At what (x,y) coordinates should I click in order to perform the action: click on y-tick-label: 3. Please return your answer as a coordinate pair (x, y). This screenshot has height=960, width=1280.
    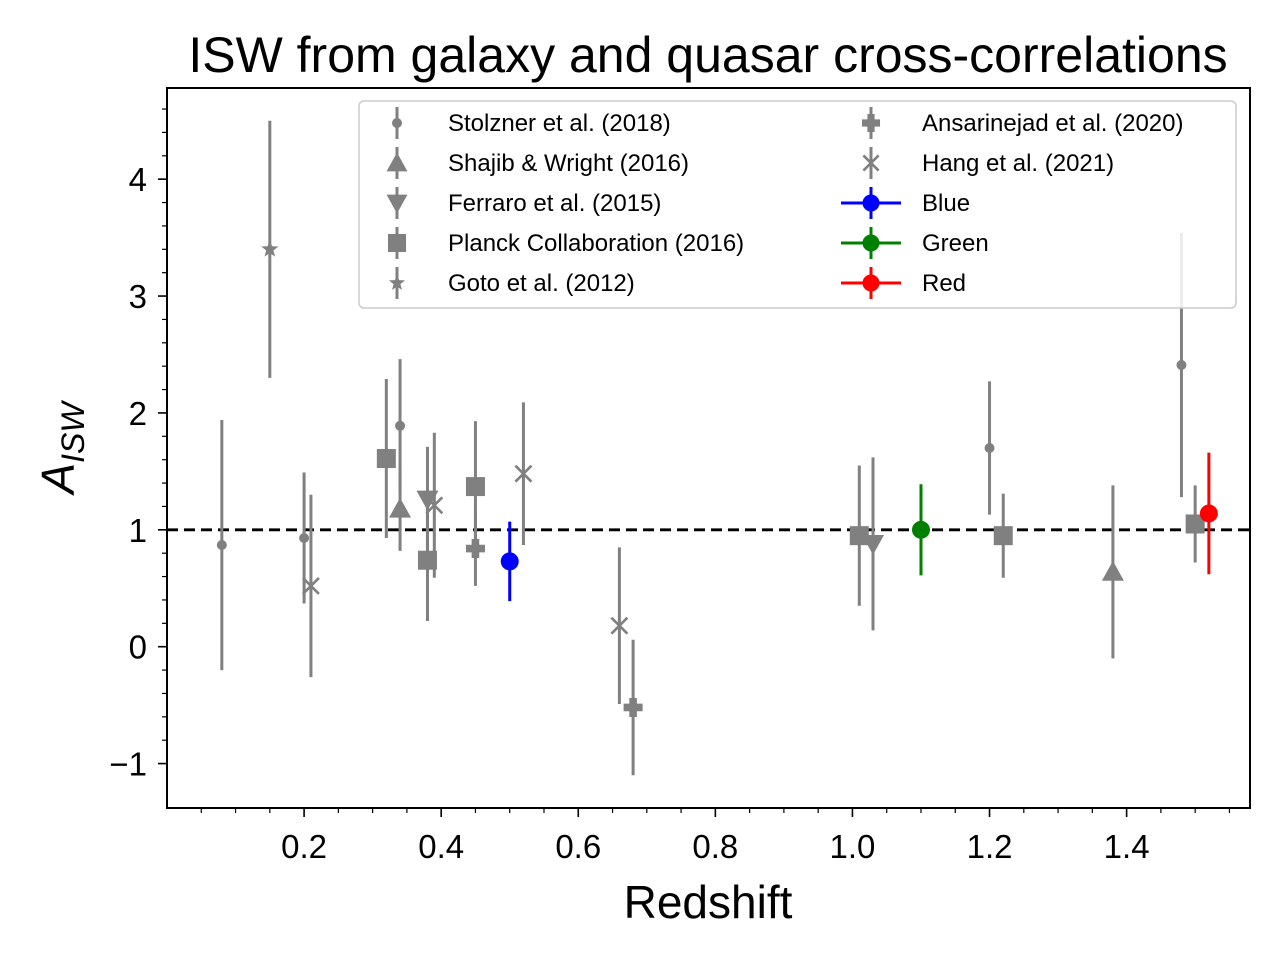
    Looking at the image, I should click on (138, 296).